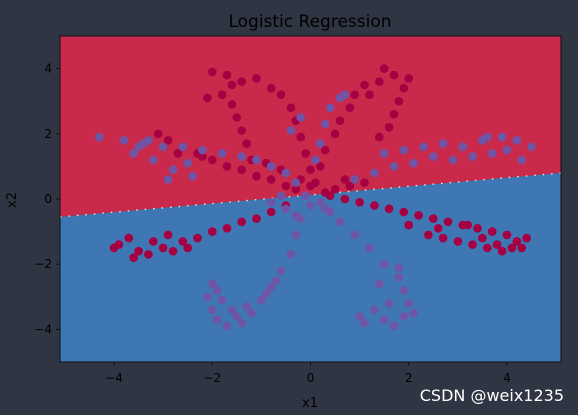  What do you see at coordinates (48, 134) in the screenshot?
I see `y-tick-label: 2` at bounding box center [48, 134].